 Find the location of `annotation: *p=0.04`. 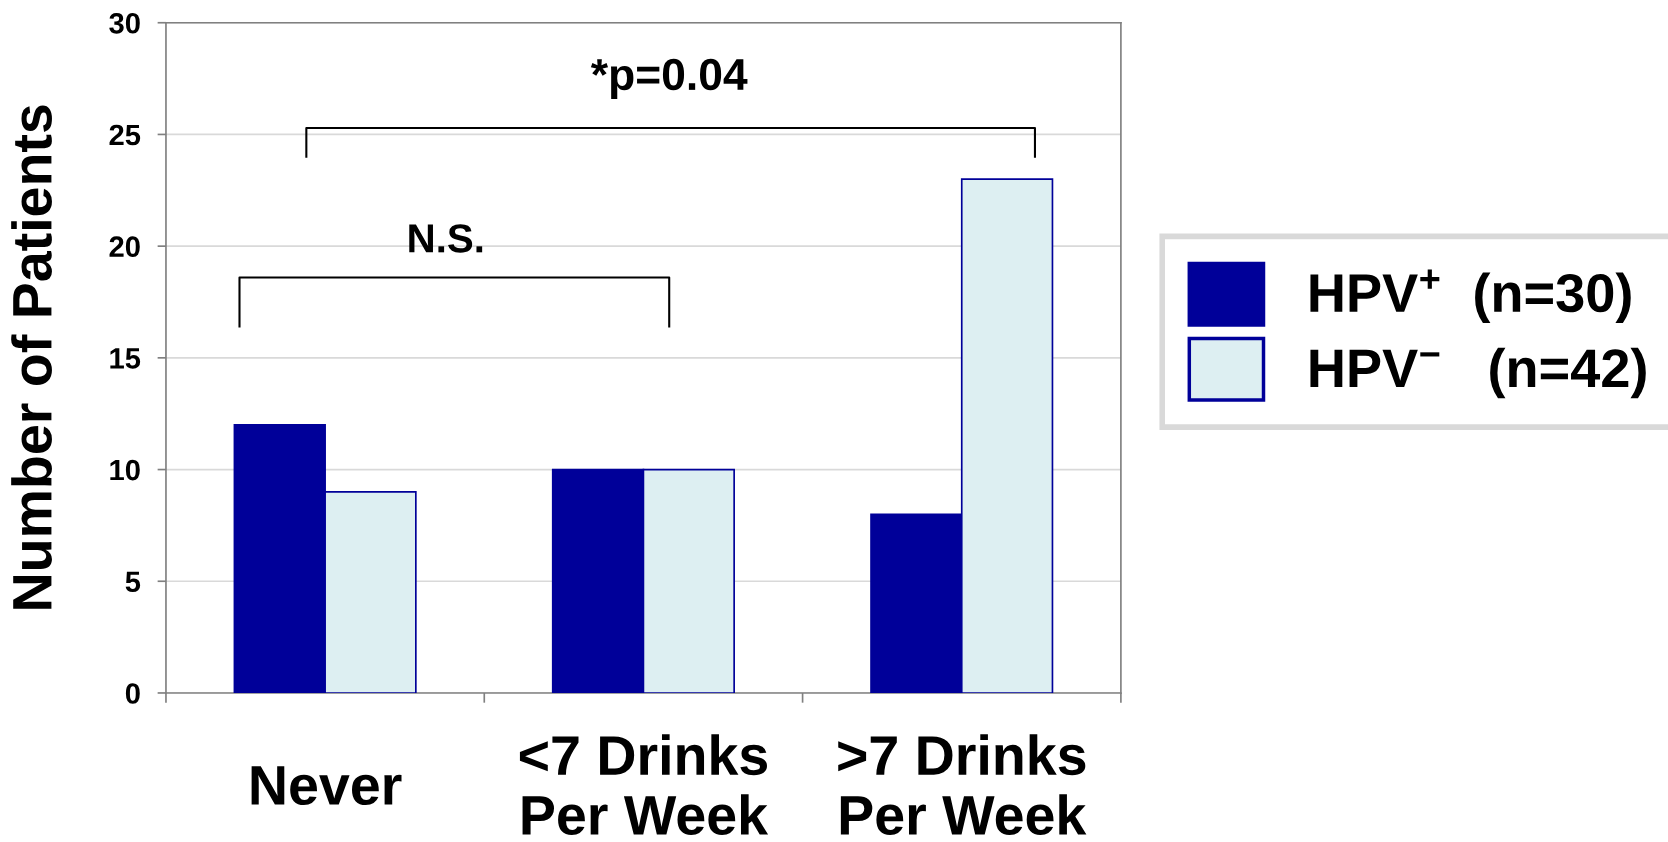

annotation: *p=0.04 is located at coordinates (669, 79).